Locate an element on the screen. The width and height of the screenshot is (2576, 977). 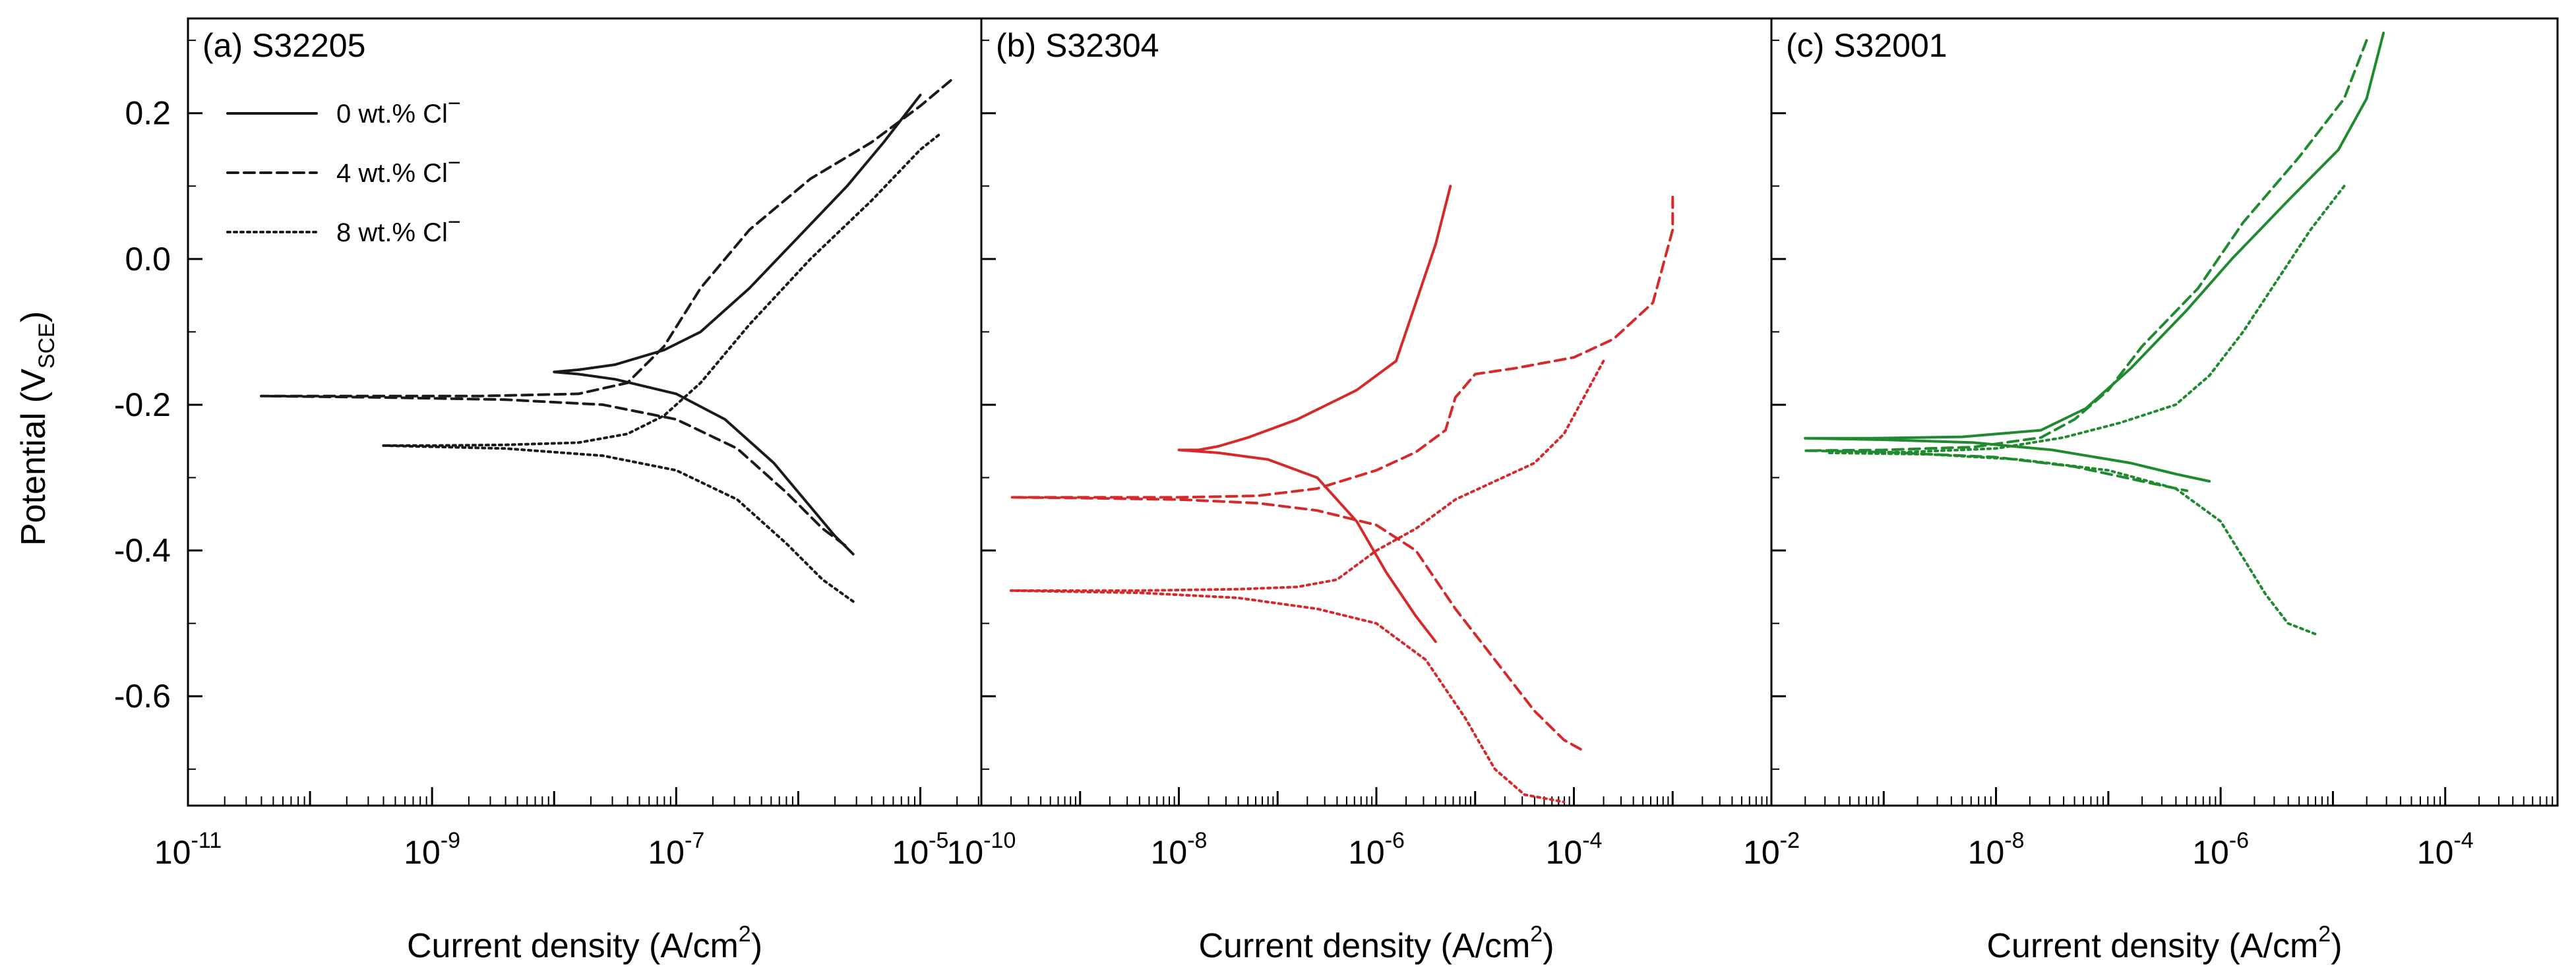
series-b-dotted is located at coordinates (1307, 581).